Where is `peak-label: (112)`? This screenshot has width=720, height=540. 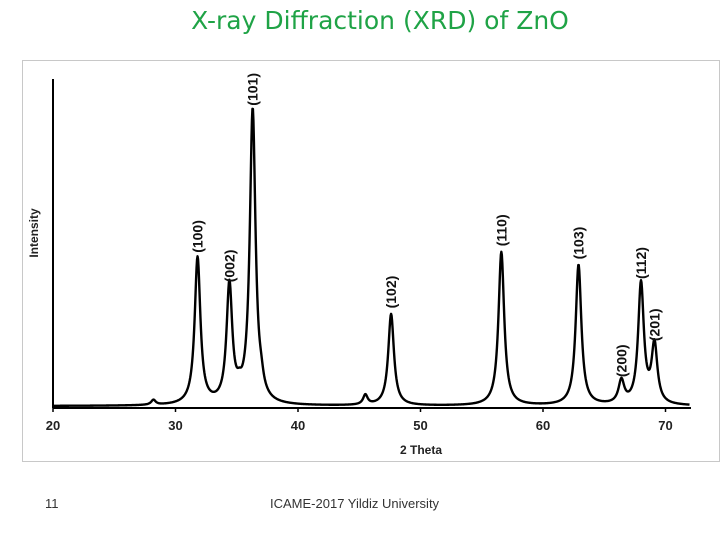
peak-label: (112) is located at coordinates (641, 263).